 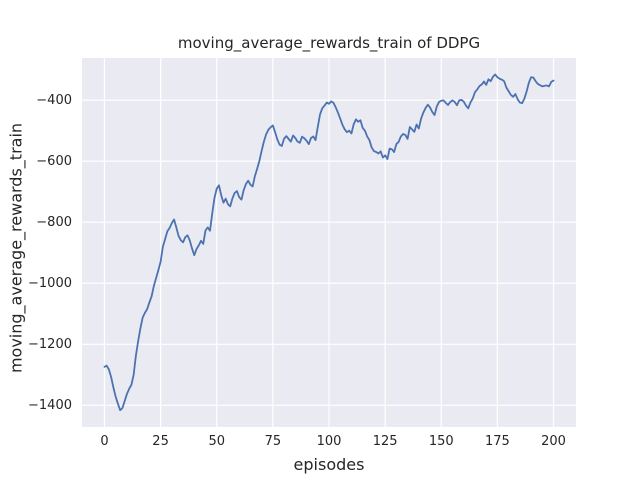 What do you see at coordinates (497, 441) in the screenshot?
I see `x-tick-label: 175` at bounding box center [497, 441].